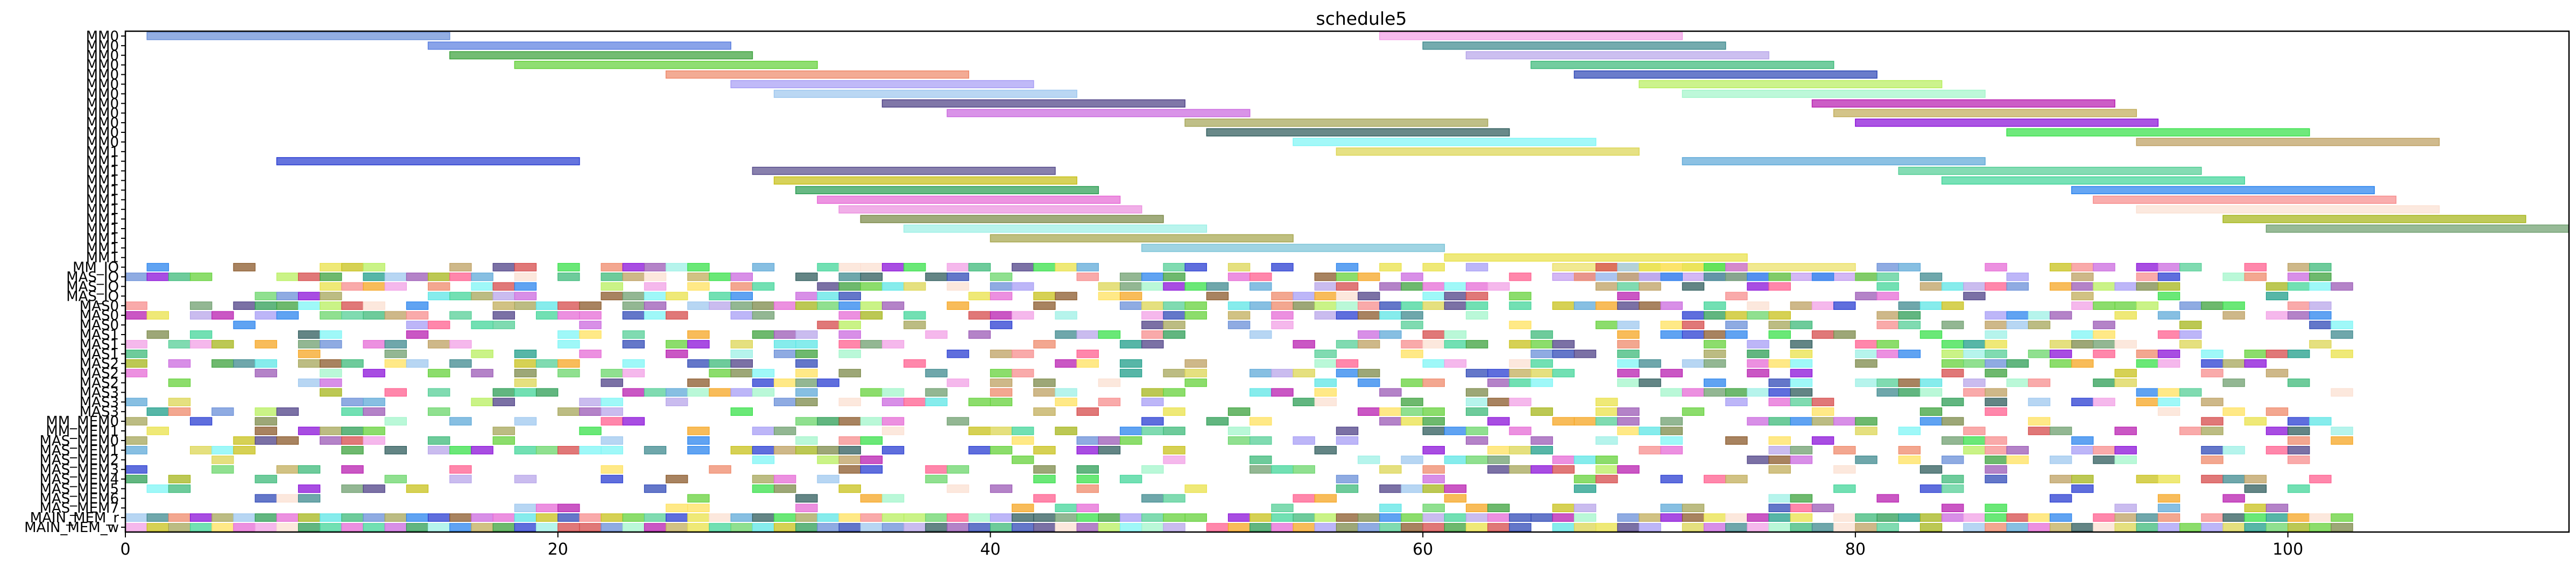 The image size is (2576, 567). What do you see at coordinates (558, 549) in the screenshot?
I see `x-tick-label: 20` at bounding box center [558, 549].